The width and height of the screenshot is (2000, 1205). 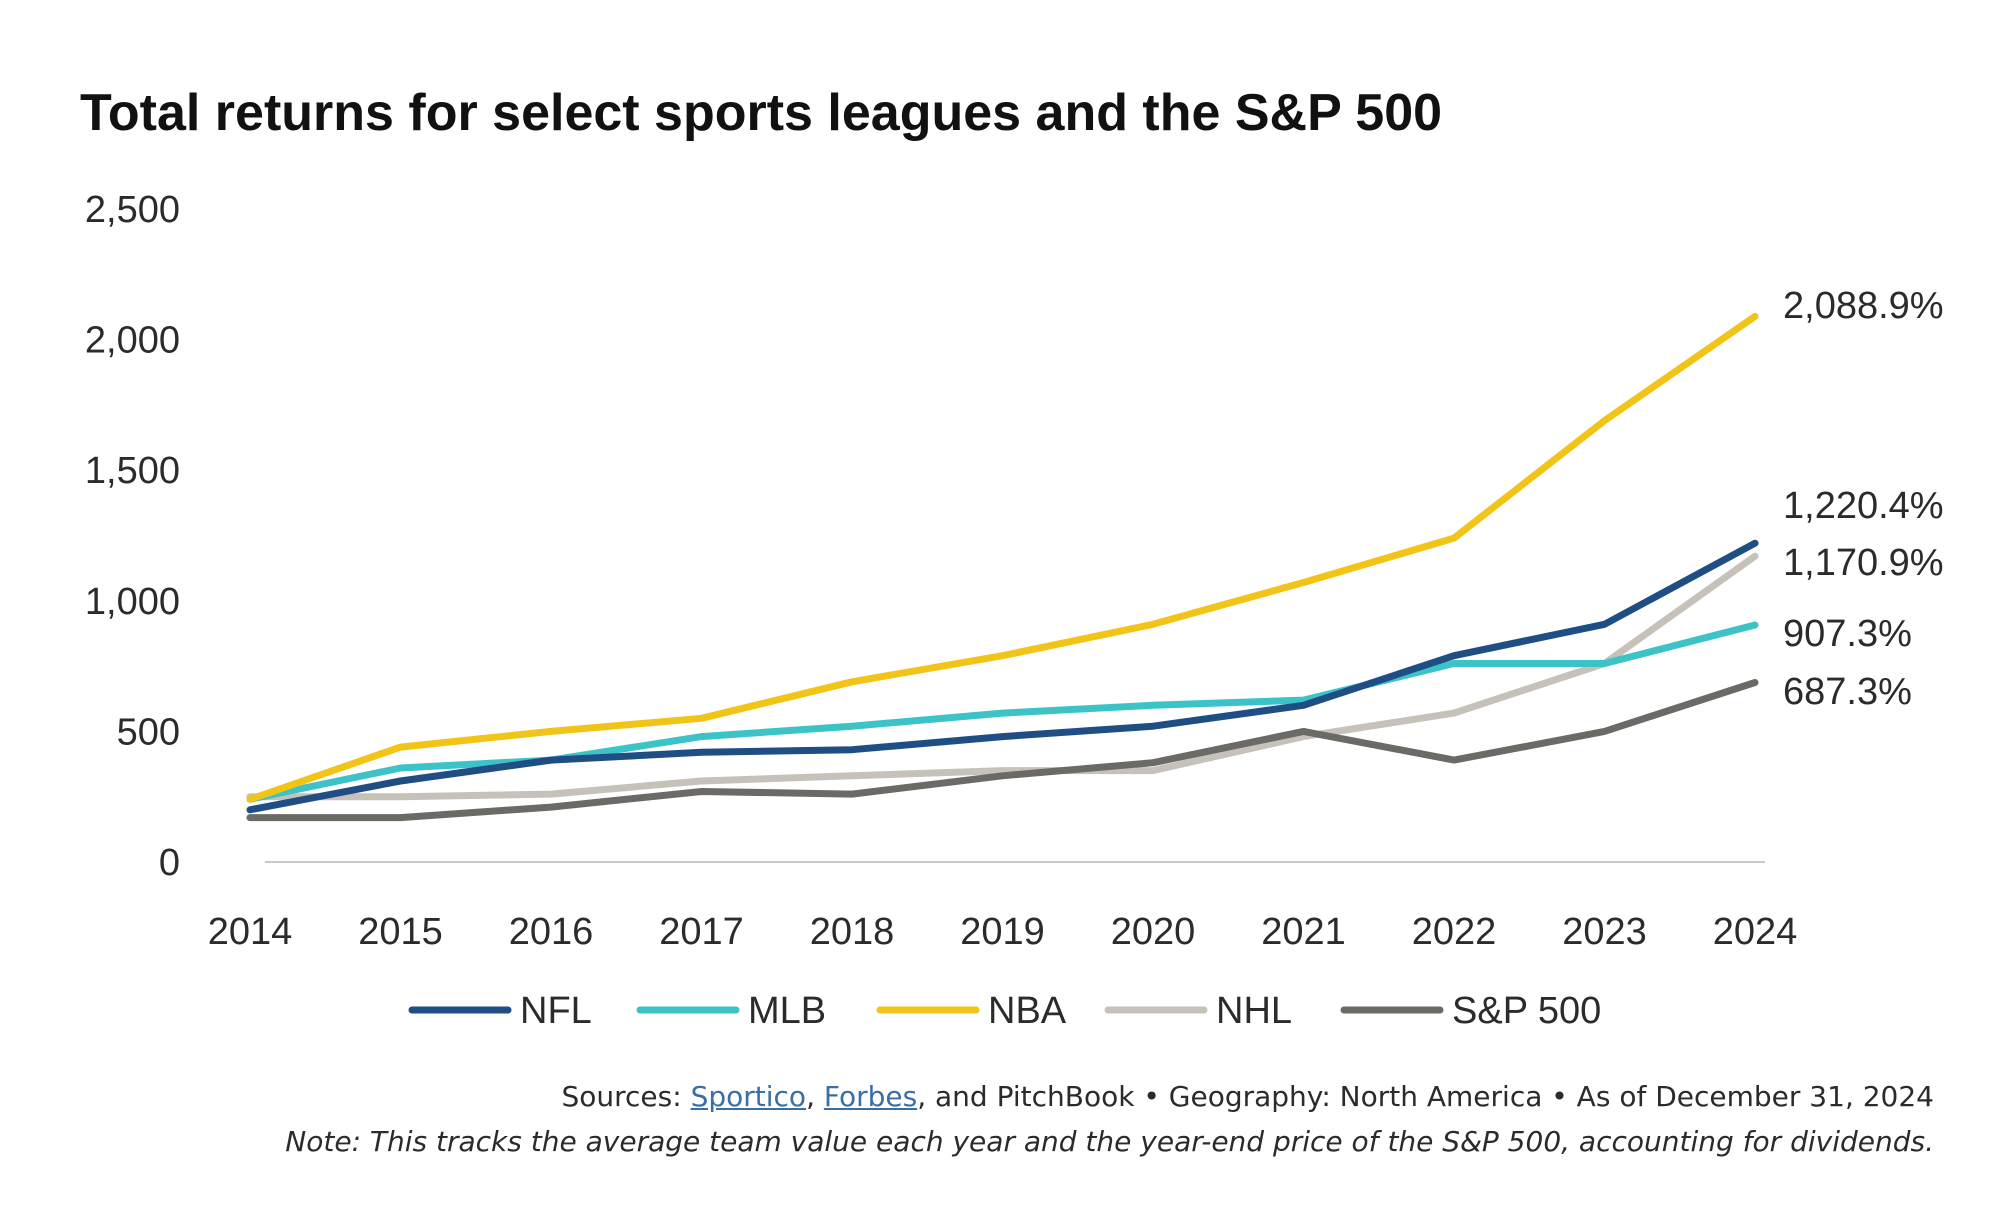 What do you see at coordinates (169, 863) in the screenshot?
I see `y-tick-label: 0` at bounding box center [169, 863].